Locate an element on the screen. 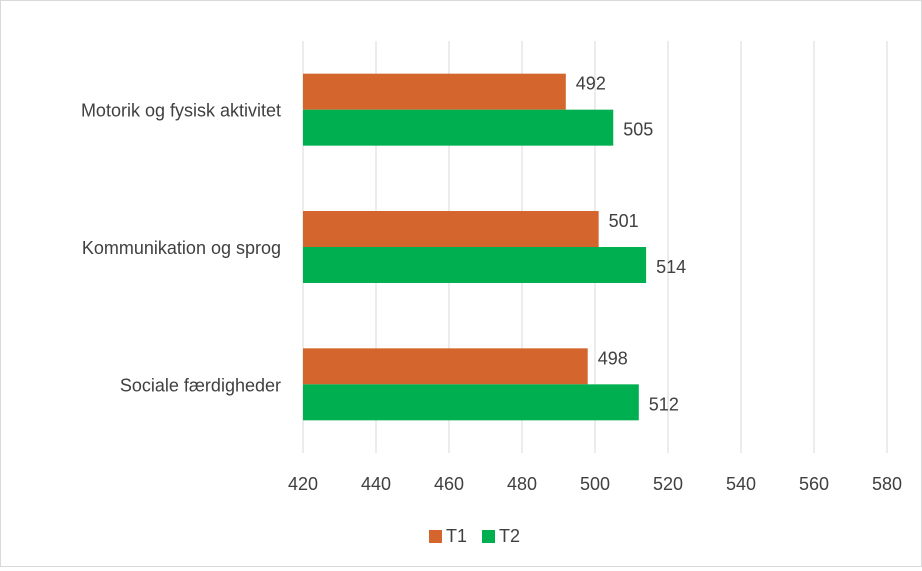 The image size is (922, 571). legend-label-t2: T2 is located at coordinates (509, 536).